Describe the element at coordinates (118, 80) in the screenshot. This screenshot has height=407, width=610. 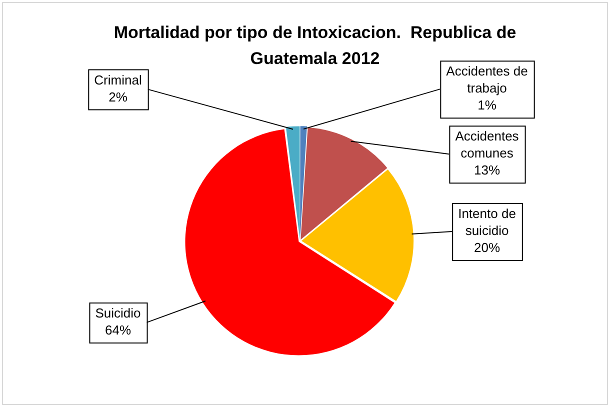
I see `slice-label: Criminal` at that location.